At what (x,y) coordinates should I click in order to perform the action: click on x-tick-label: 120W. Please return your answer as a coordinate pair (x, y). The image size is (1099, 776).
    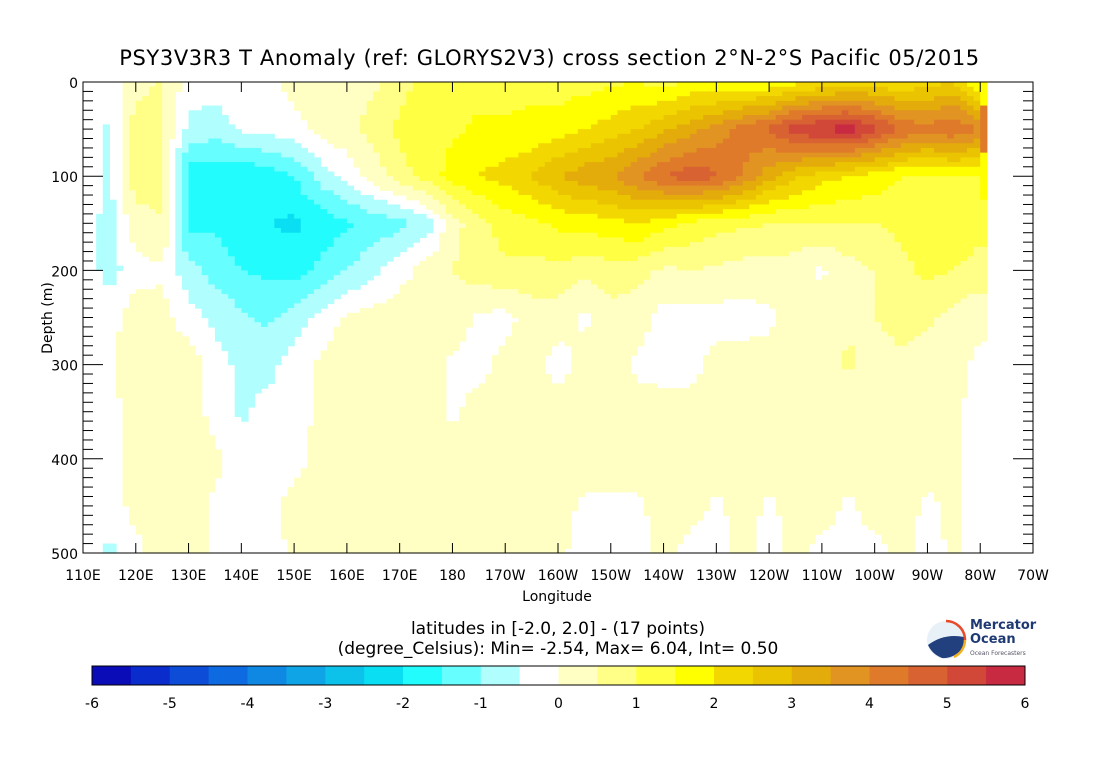
    Looking at the image, I should click on (769, 576).